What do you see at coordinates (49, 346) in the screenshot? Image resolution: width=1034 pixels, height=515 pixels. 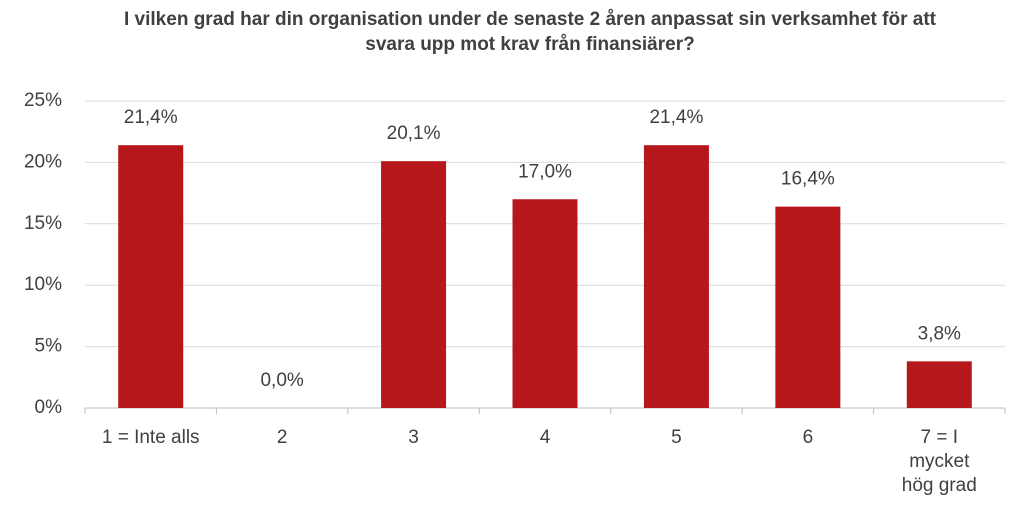 I see `y-tick-label: 5%` at bounding box center [49, 346].